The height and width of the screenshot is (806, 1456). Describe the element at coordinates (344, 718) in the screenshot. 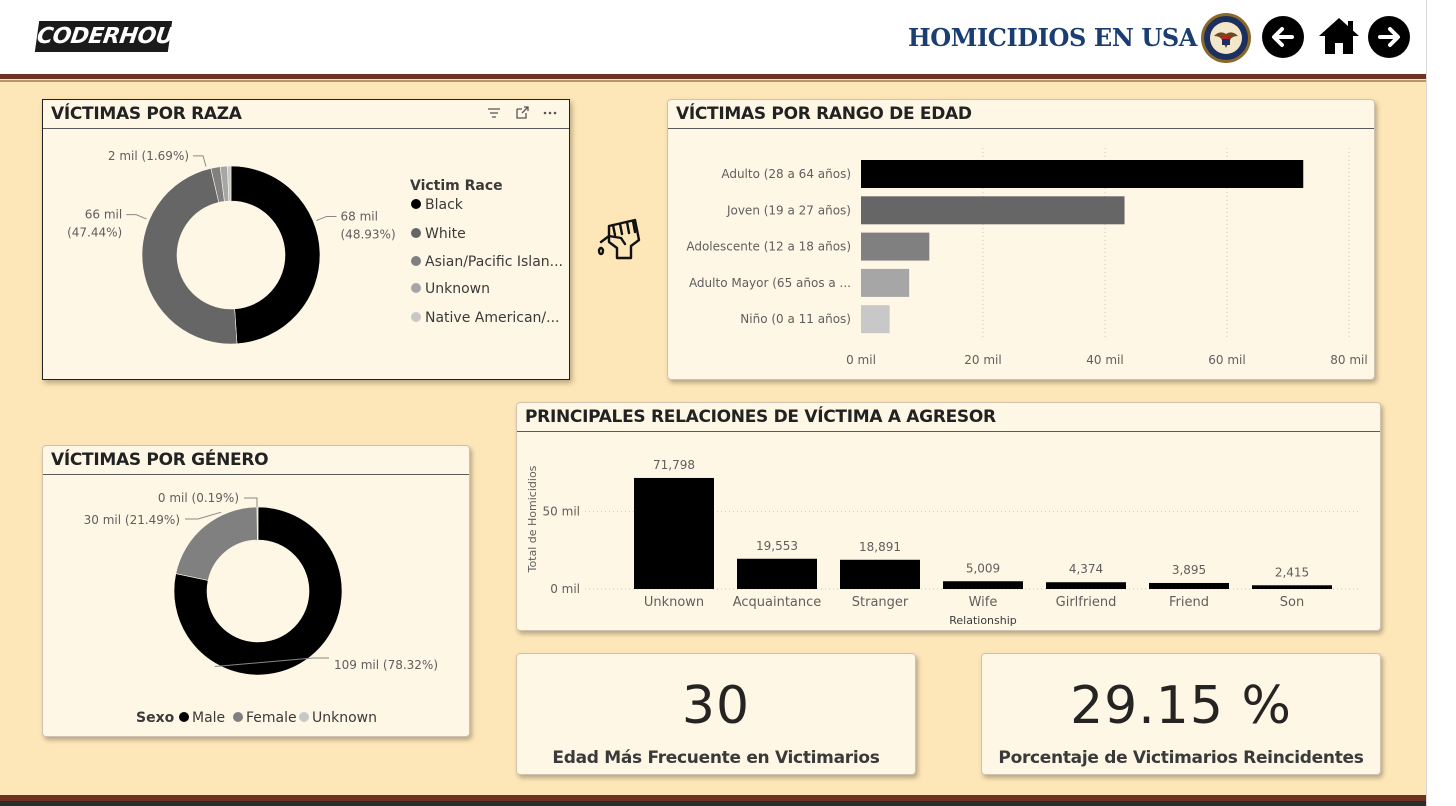

I see `gender-legend-item-unknown: Unknown` at that location.